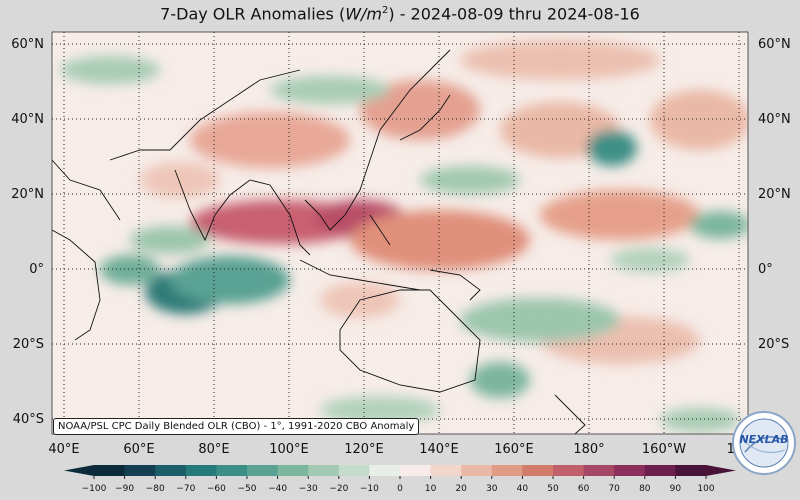 The height and width of the screenshot is (500, 800). What do you see at coordinates (492, 489) in the screenshot?
I see `colorbar-tick-label: 30` at bounding box center [492, 489].